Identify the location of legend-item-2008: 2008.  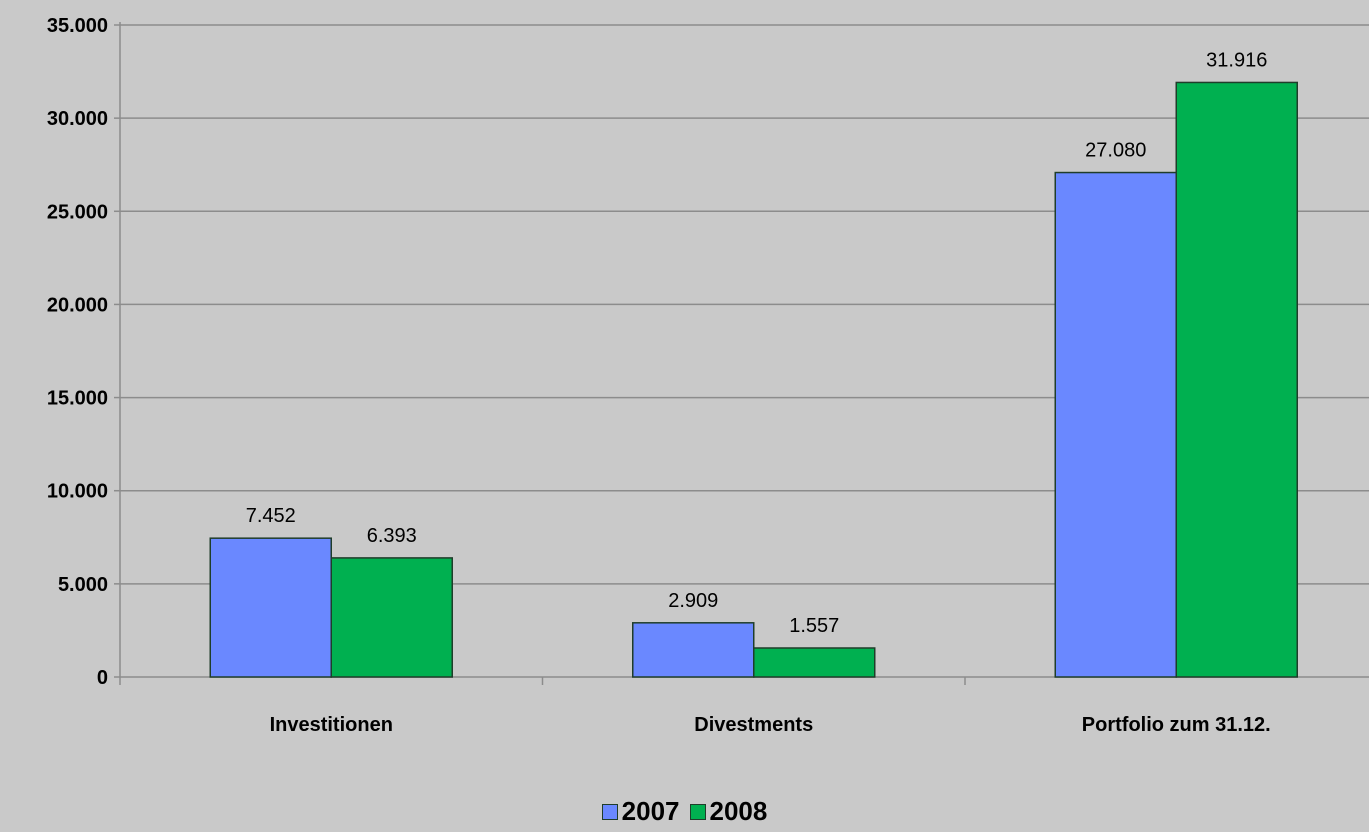
(728, 811).